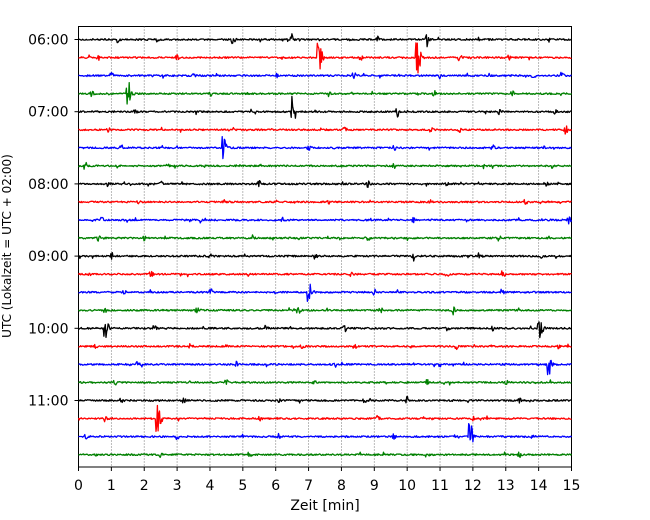 The width and height of the screenshot is (650, 520). I want to click on y-tick-label: 09:00, so click(48, 257).